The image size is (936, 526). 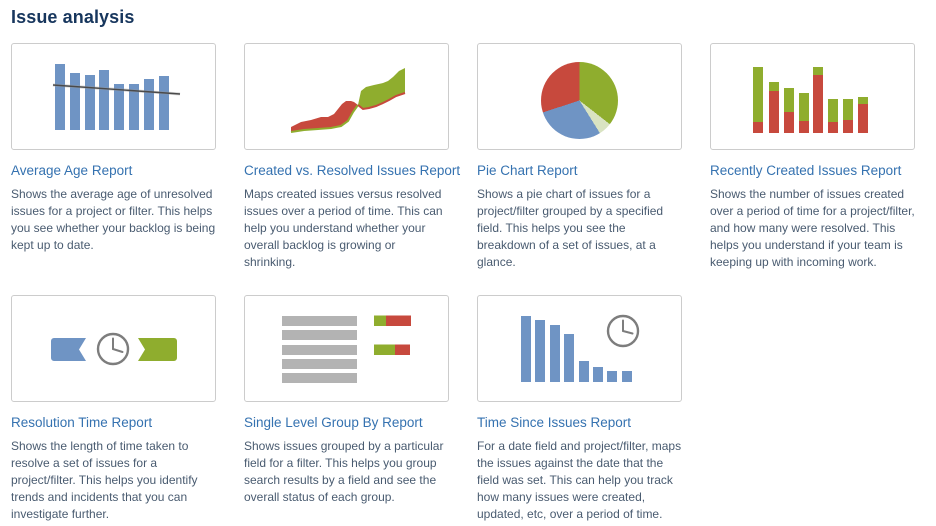 What do you see at coordinates (333, 422) in the screenshot?
I see `single-level-group-by-report-link: Single Level Group By Report` at bounding box center [333, 422].